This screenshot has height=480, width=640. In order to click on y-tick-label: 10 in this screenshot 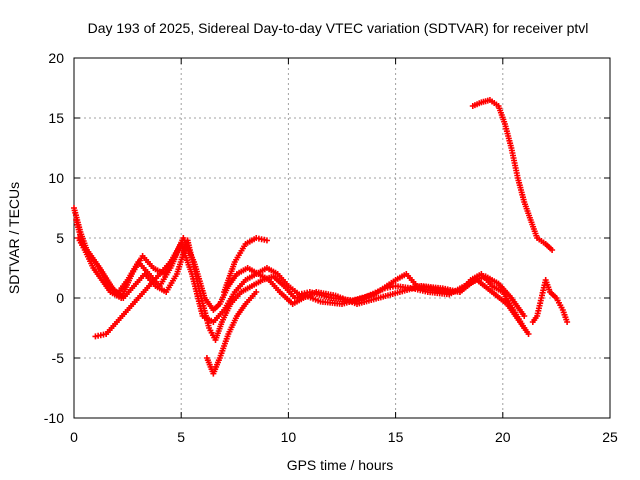, I will do `click(56, 178)`.